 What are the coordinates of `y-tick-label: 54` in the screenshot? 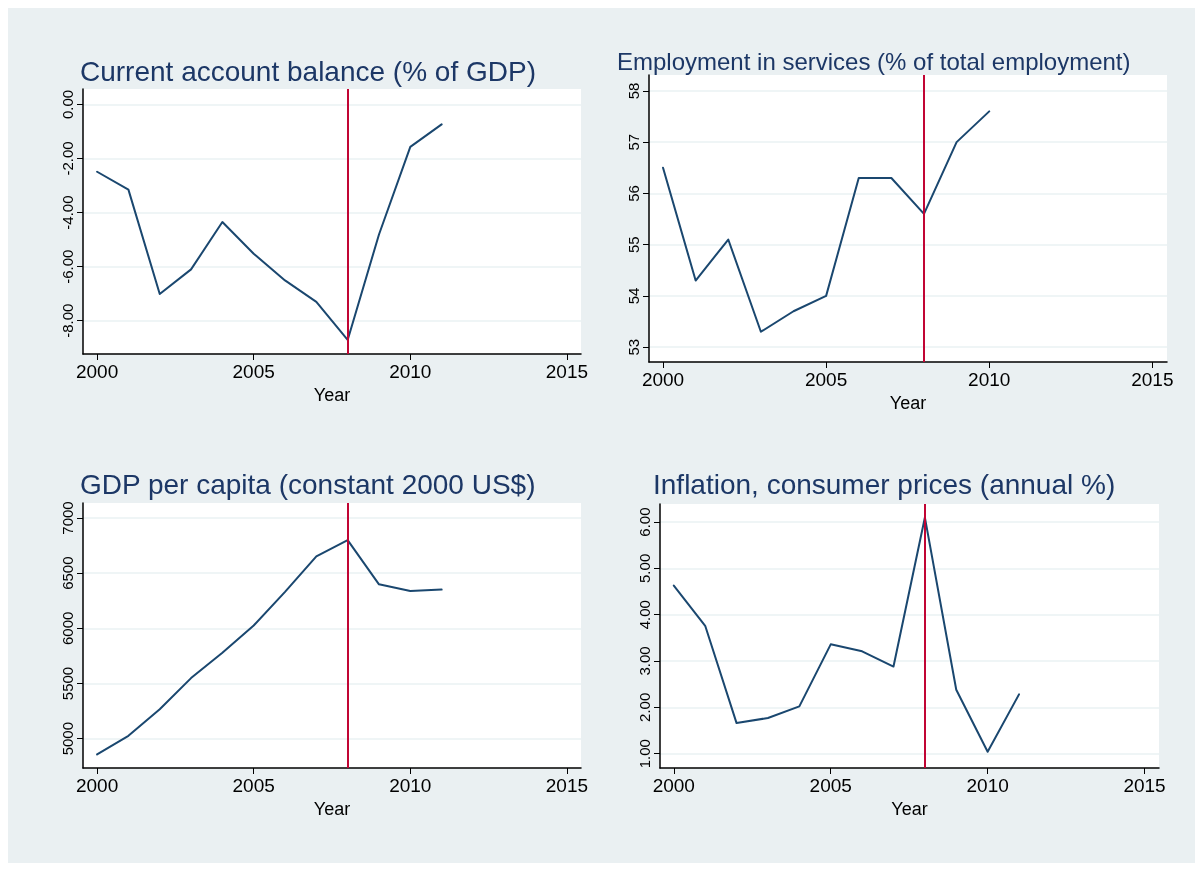 It's located at (633, 296).